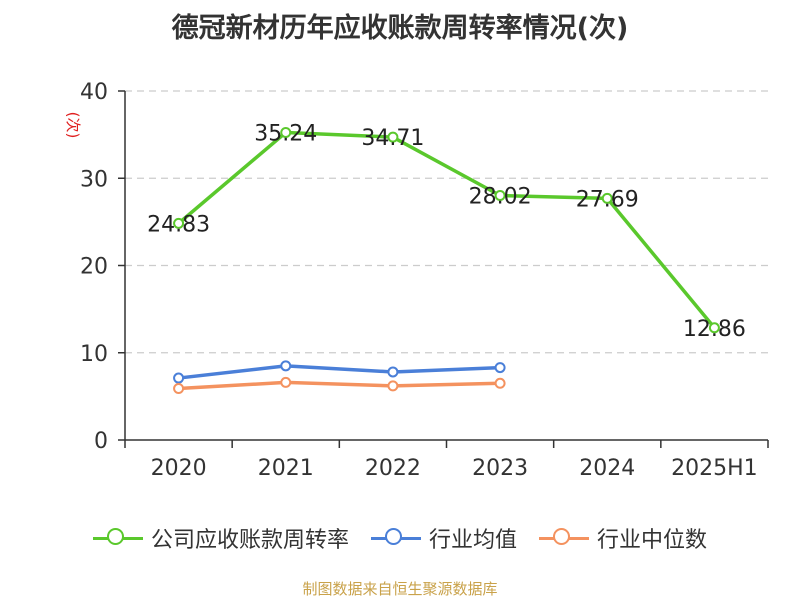  What do you see at coordinates (714, 468) in the screenshot?
I see `x-tick-label: 2025H1` at bounding box center [714, 468].